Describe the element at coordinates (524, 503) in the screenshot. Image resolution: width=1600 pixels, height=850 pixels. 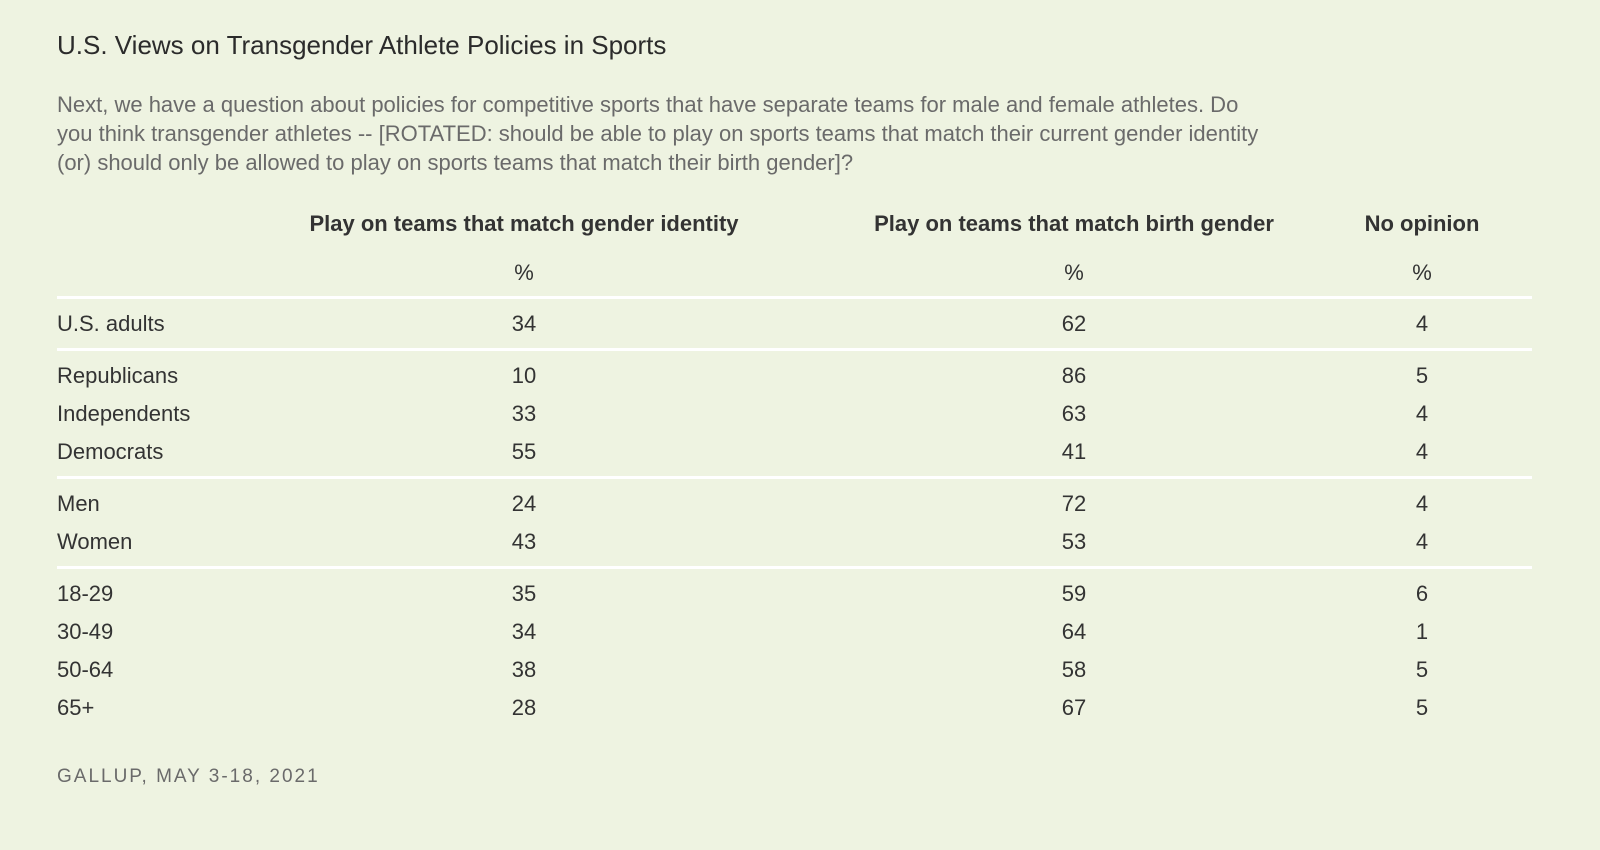
I see `data-cell: 24` at that location.